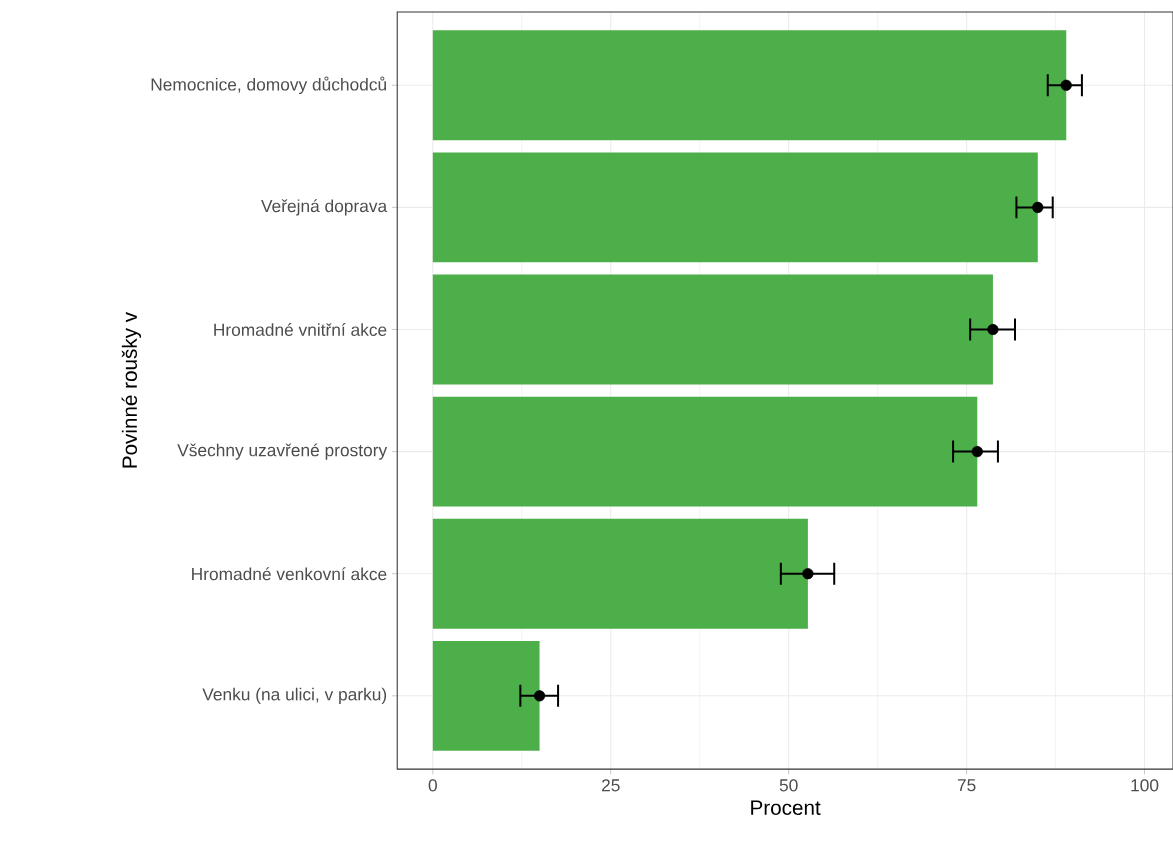 The height and width of the screenshot is (842, 1173). I want to click on y-tick-label: Hromadné venkovní akce, so click(289, 573).